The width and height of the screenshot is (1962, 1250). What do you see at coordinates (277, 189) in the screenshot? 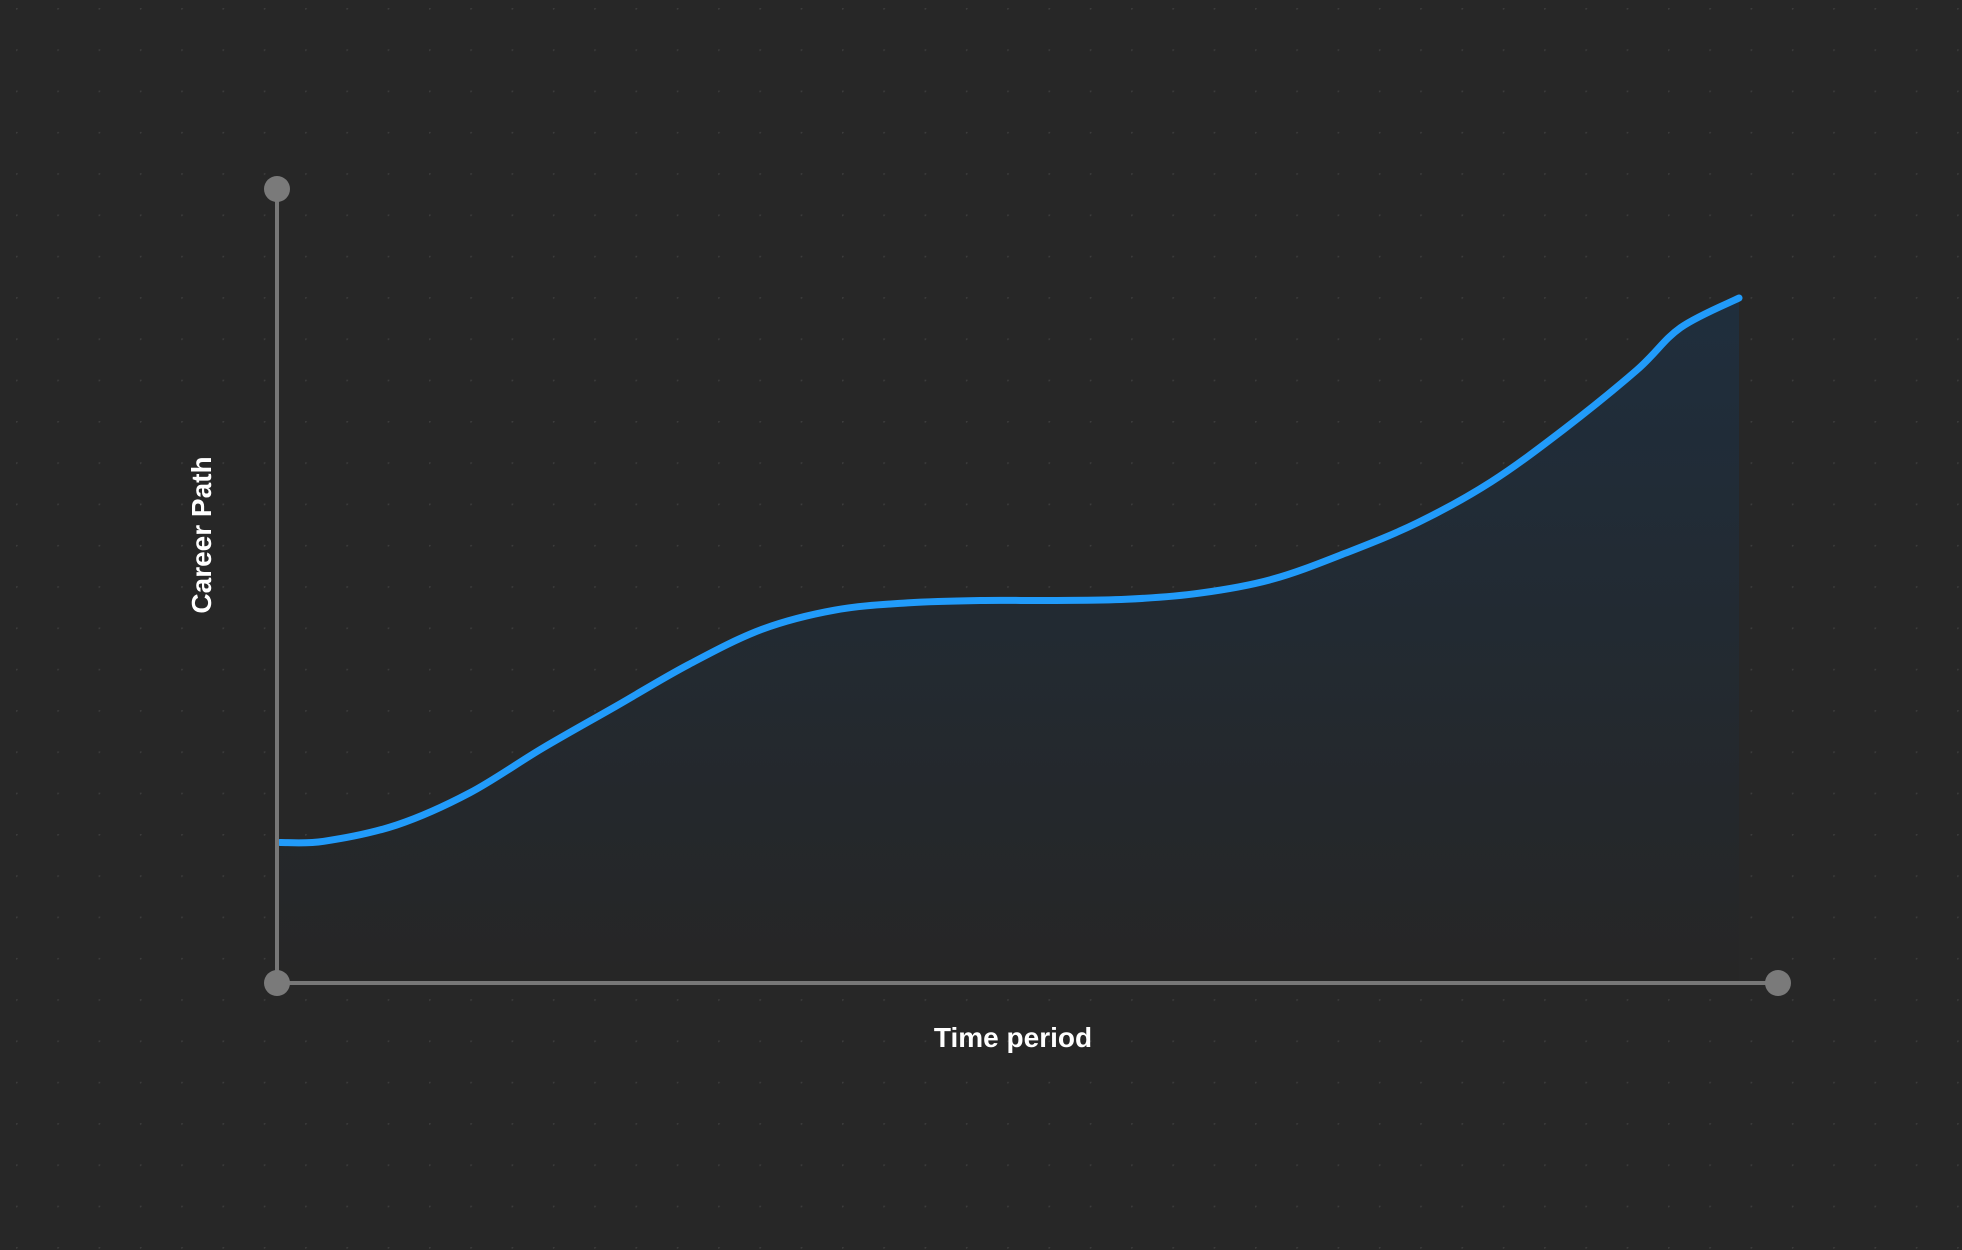
I see `y-axis-end-handle` at bounding box center [277, 189].